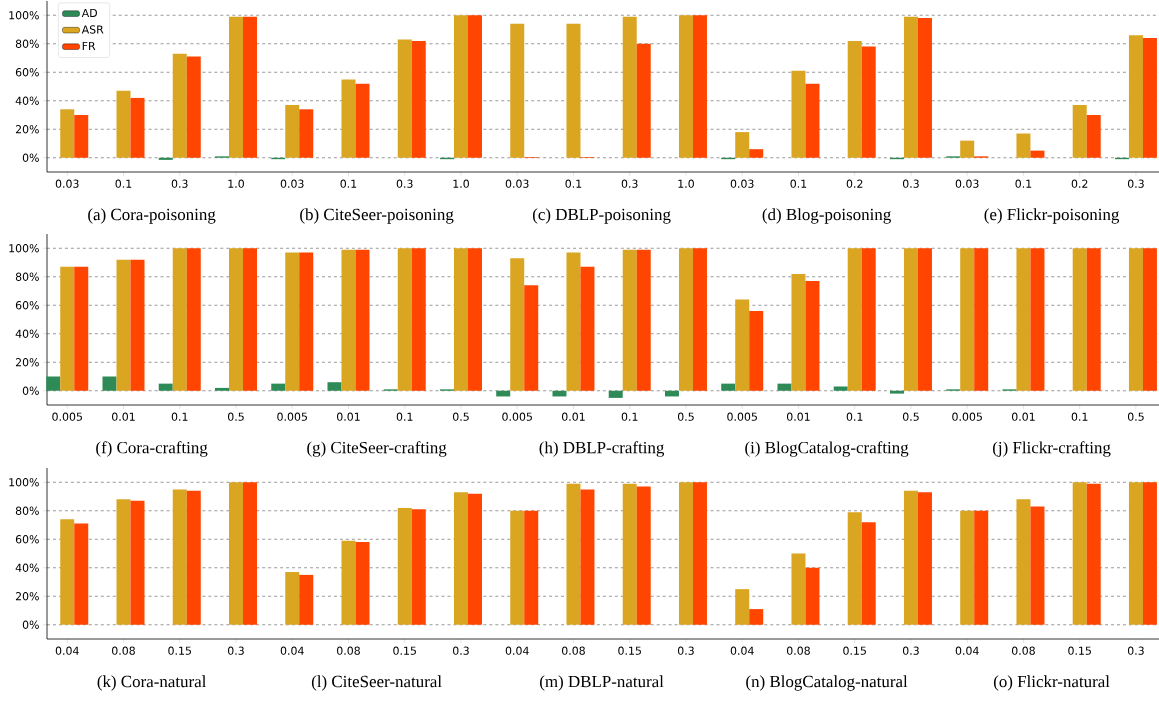  I want to click on text: (m) DBLP-natural, so click(602, 683).